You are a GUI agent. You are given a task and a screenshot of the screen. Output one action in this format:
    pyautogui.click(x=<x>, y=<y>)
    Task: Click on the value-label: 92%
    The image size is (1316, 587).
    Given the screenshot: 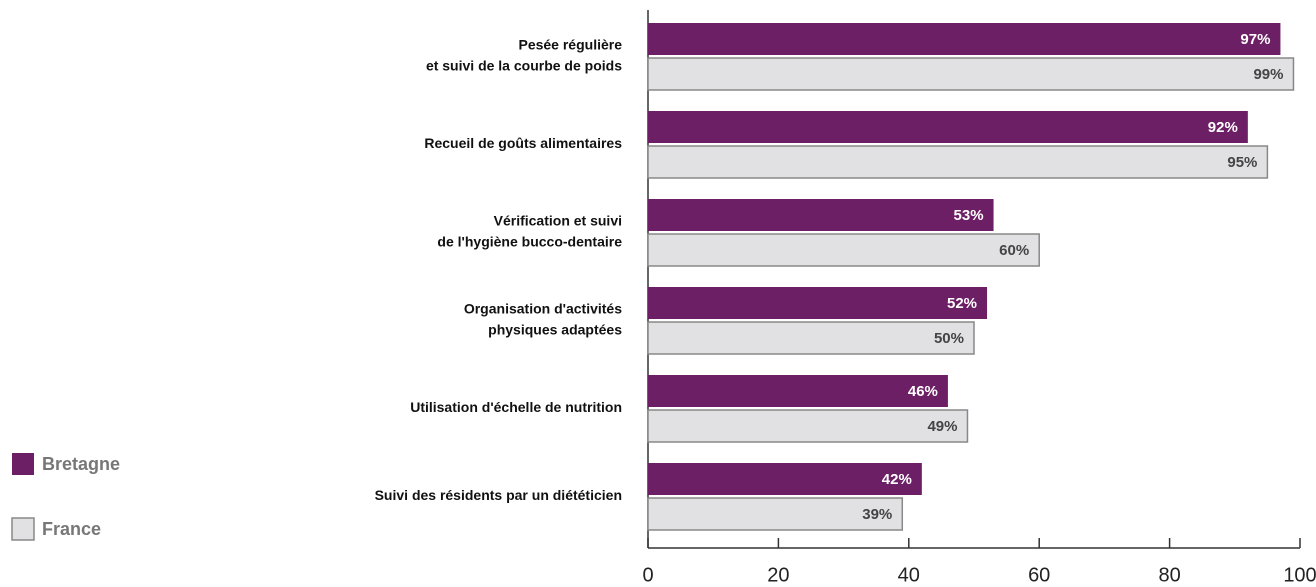 What is the action you would take?
    pyautogui.click(x=1223, y=127)
    